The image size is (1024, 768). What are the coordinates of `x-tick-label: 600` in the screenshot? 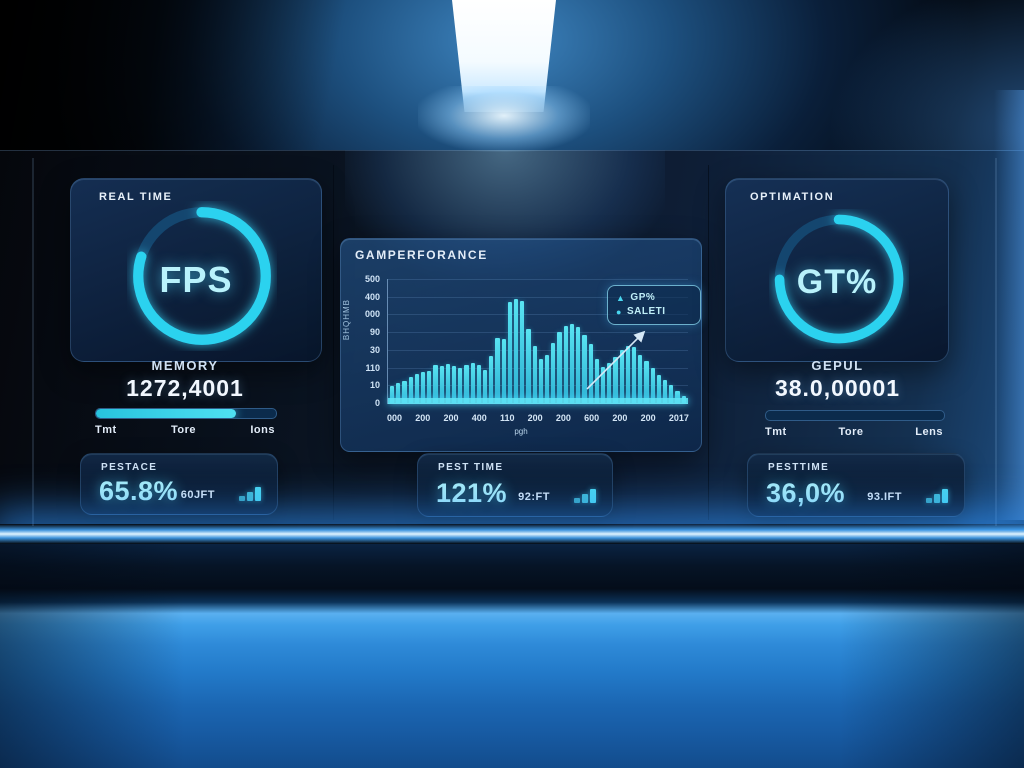 It's located at (592, 418).